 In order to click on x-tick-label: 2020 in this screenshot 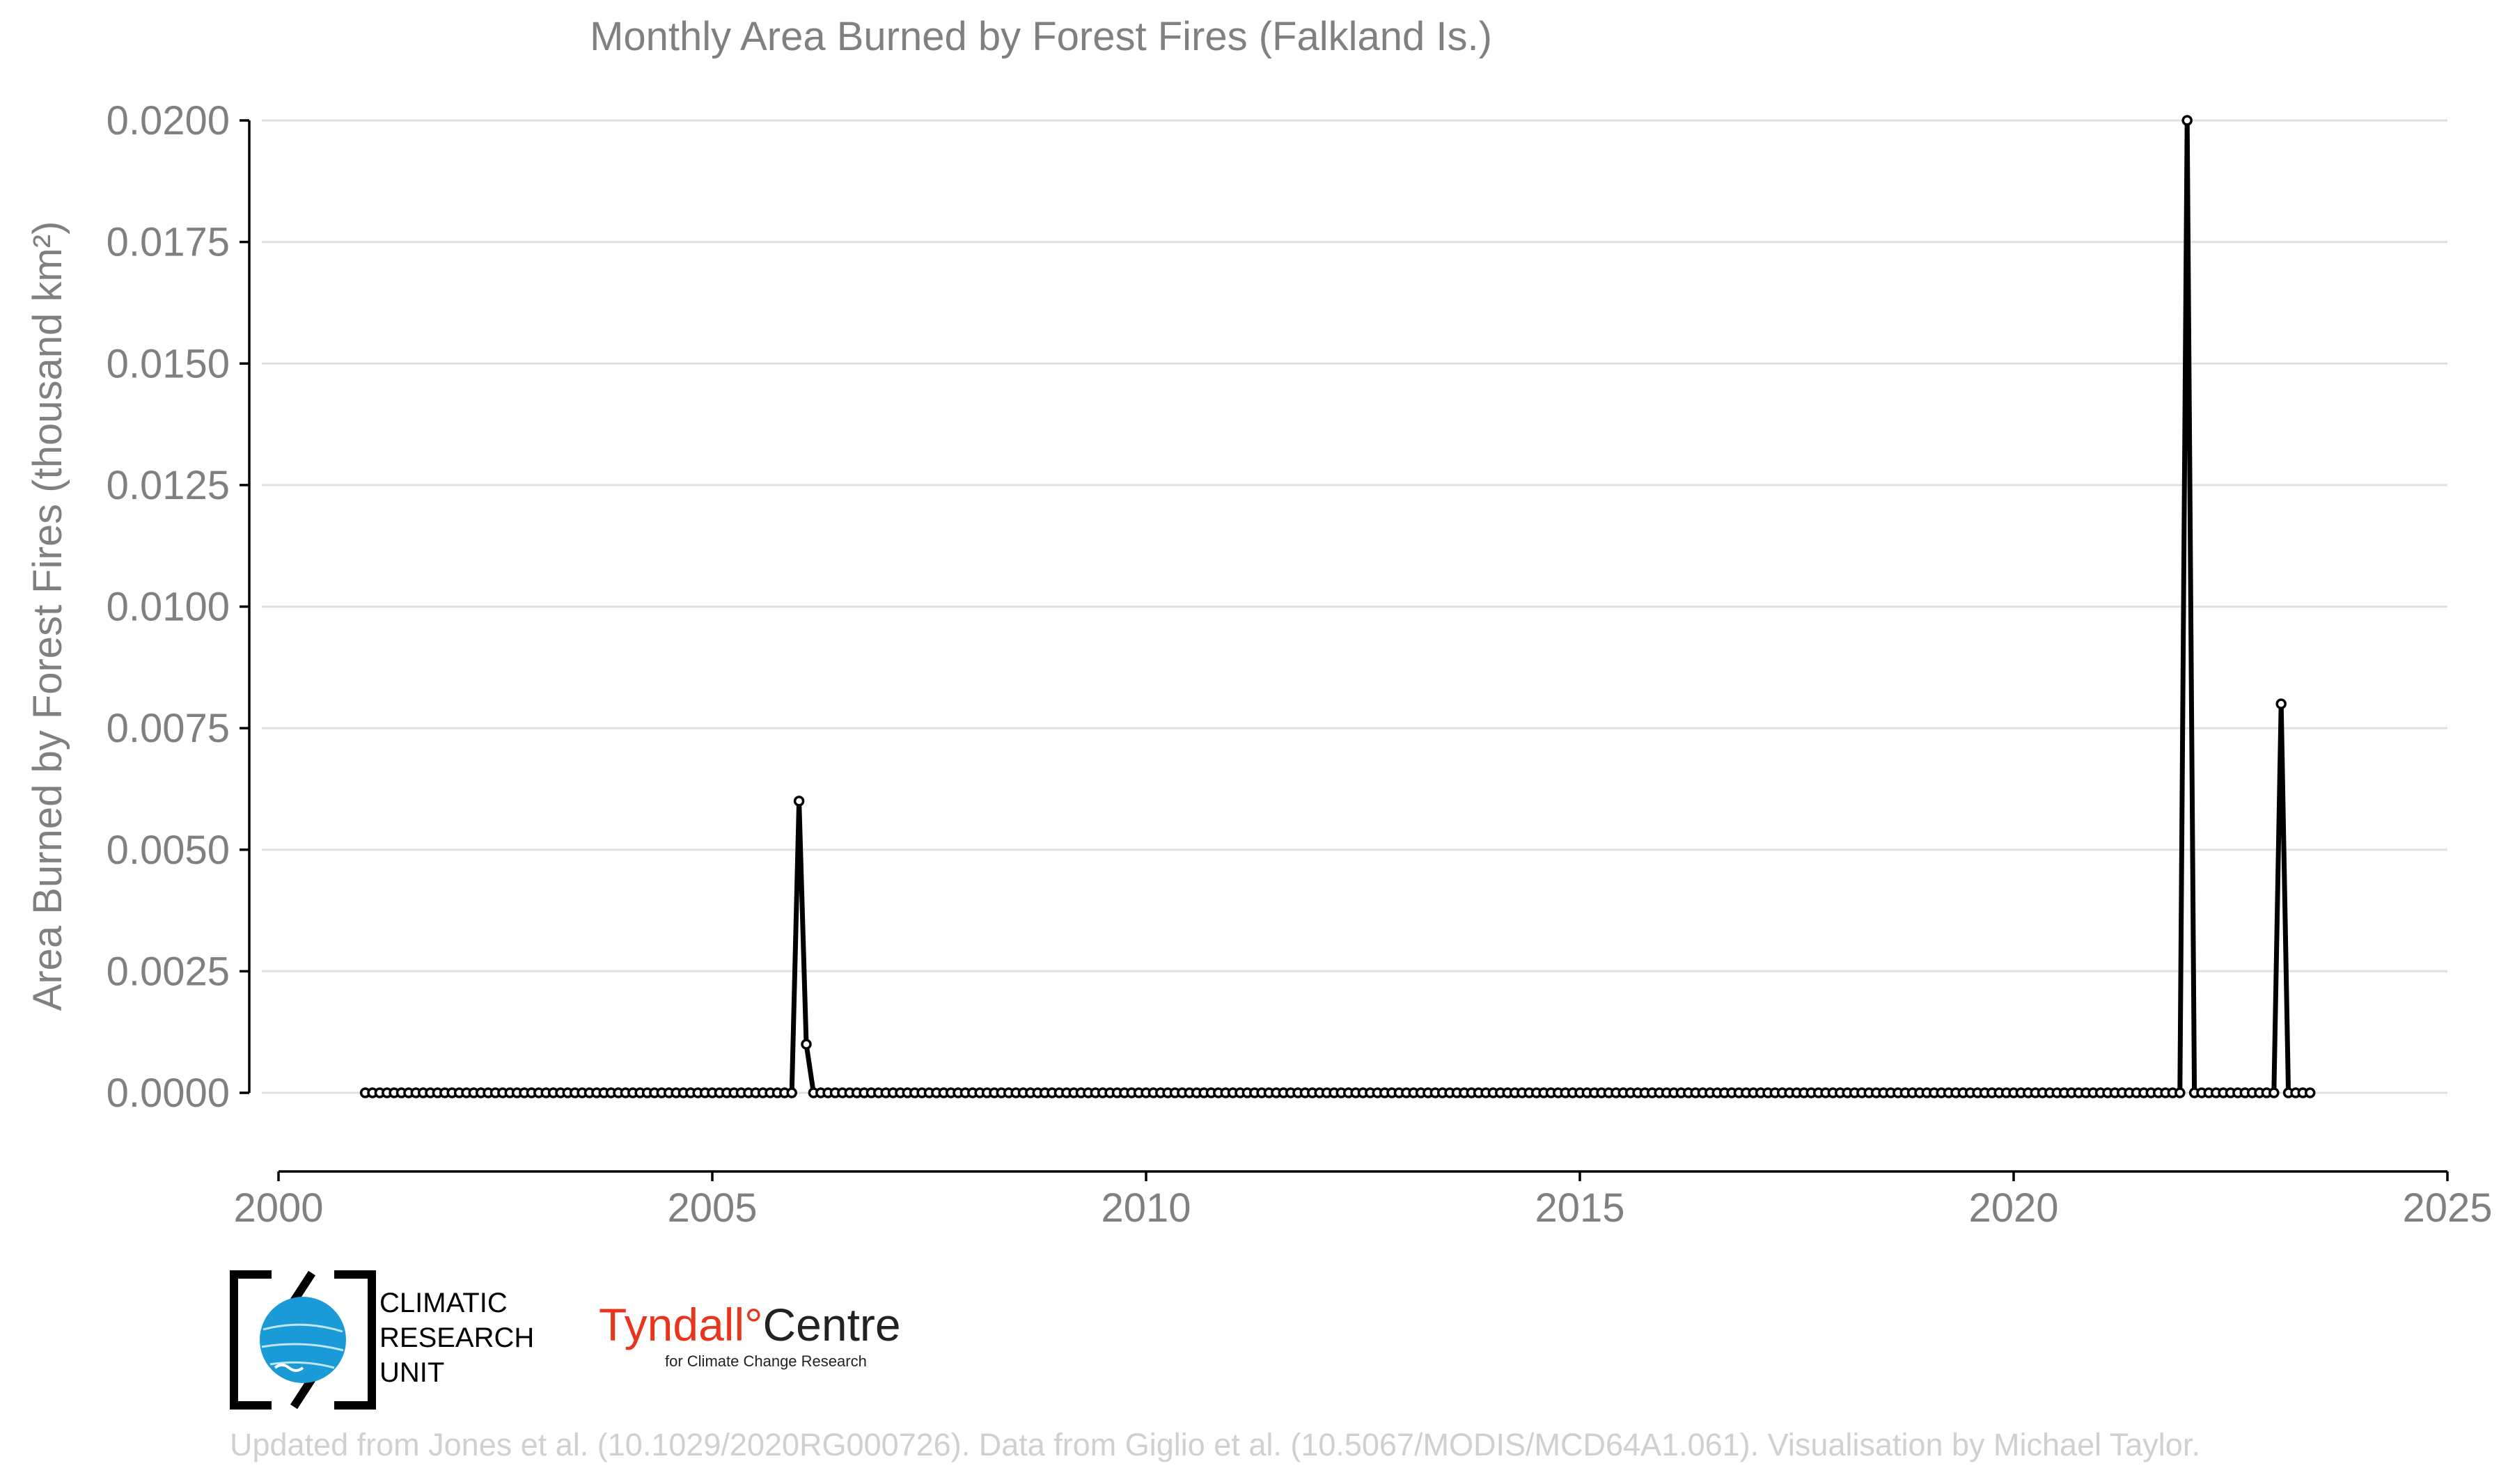, I will do `click(2013, 1208)`.